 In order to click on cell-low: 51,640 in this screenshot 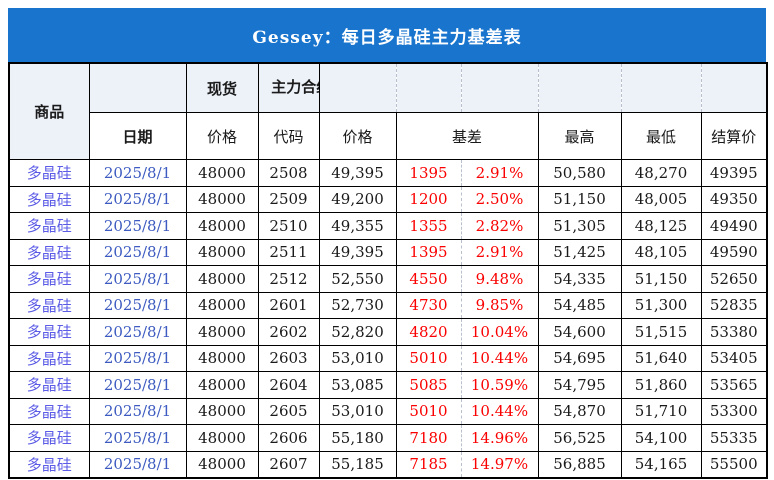, I will do `click(661, 358)`.